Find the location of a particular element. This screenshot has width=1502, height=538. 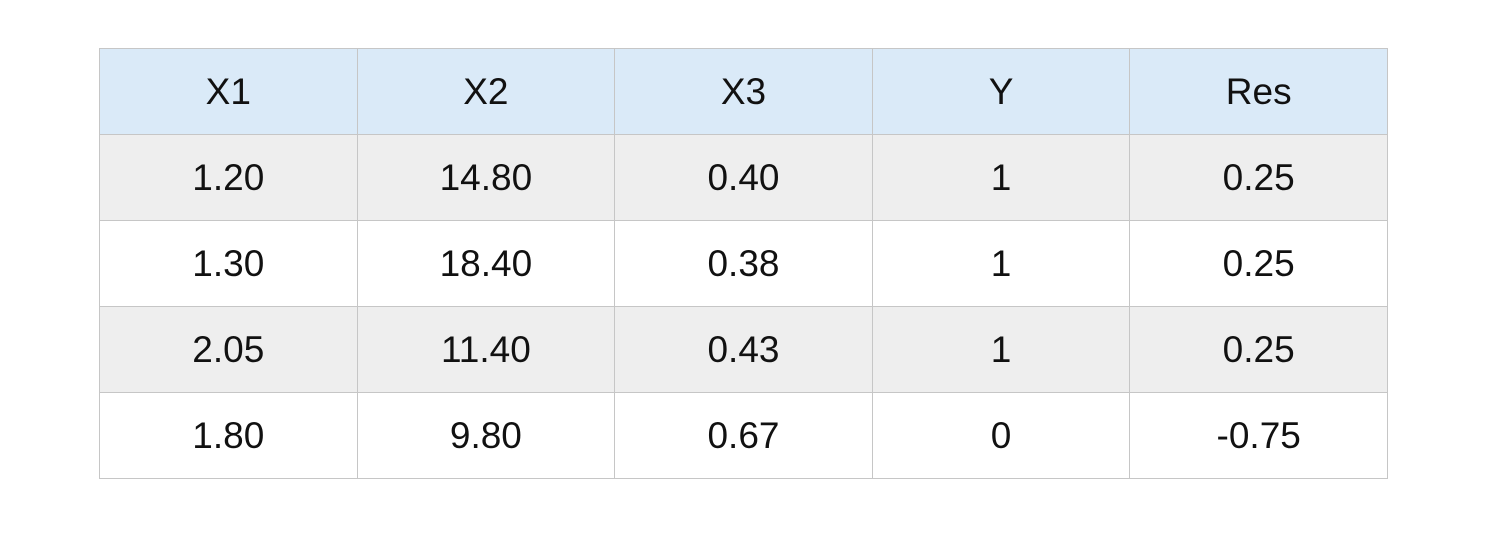

header-cell-x3: X3 is located at coordinates (743, 91).